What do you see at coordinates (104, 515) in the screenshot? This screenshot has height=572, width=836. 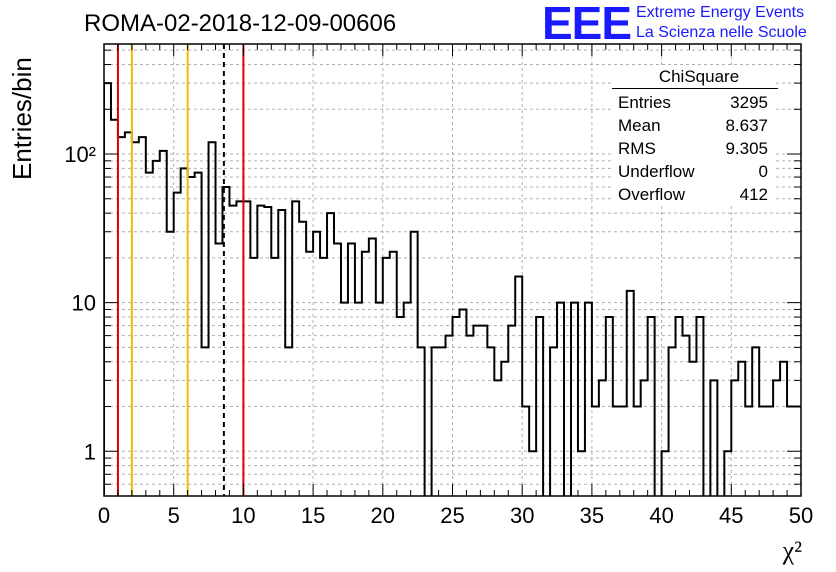 I see `x-tick-label: 0` at bounding box center [104, 515].